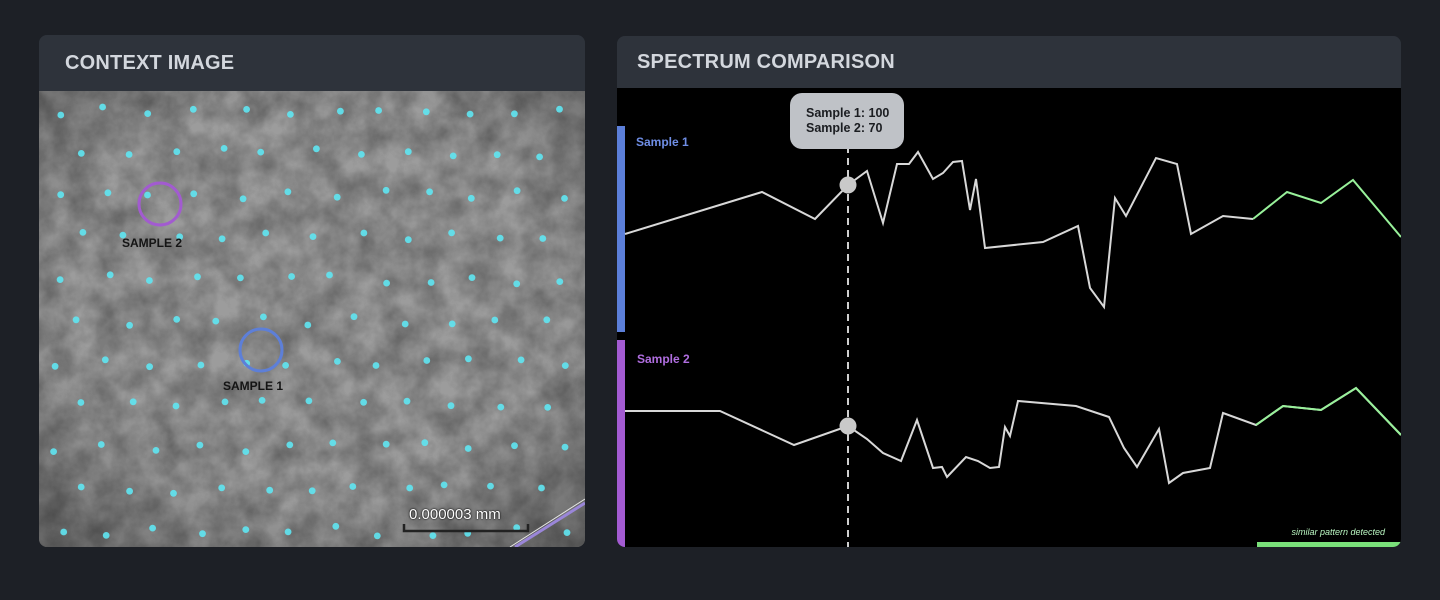 This screenshot has width=1440, height=600. I want to click on value-tooltip: Sample 1: 100 Sample 2: 70, so click(847, 121).